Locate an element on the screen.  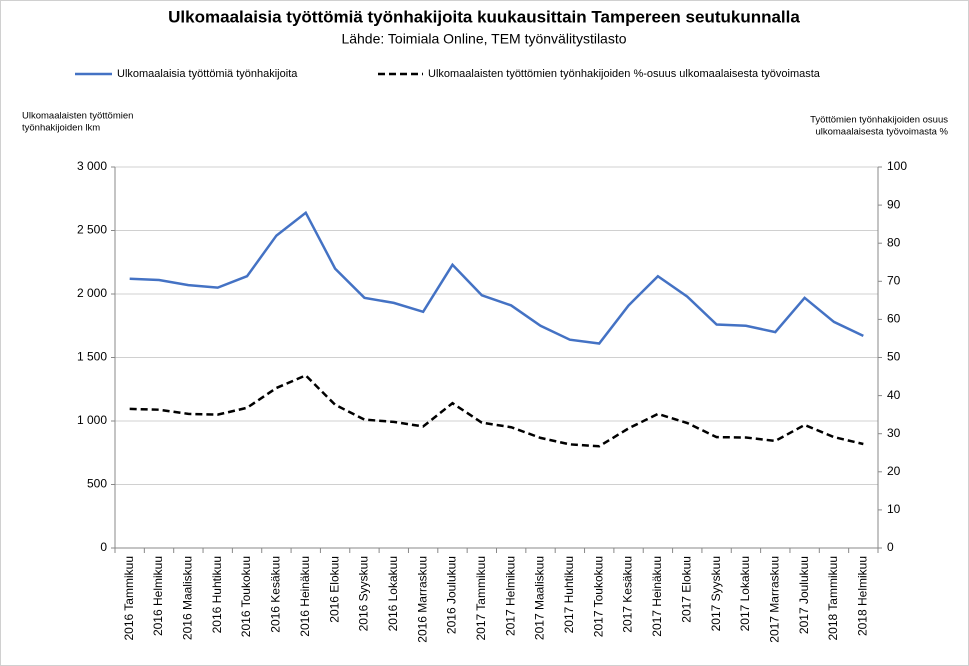
x-tick-label: 2018 Tammikuu is located at coordinates (833, 598).